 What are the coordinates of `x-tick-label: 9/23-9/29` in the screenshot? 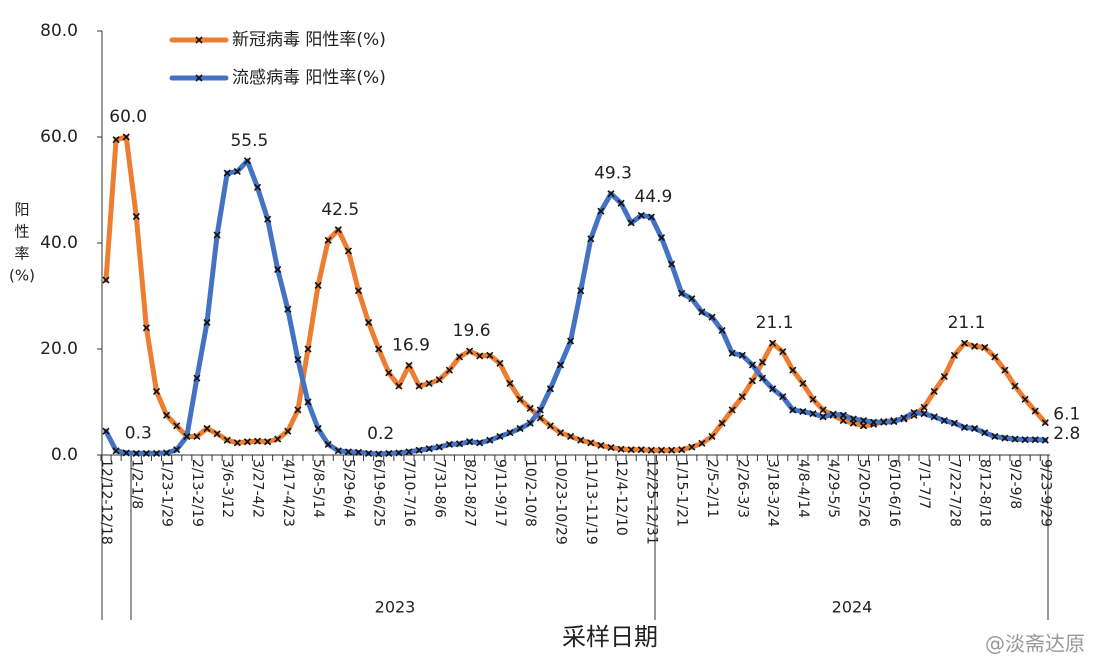 It's located at (1045, 493).